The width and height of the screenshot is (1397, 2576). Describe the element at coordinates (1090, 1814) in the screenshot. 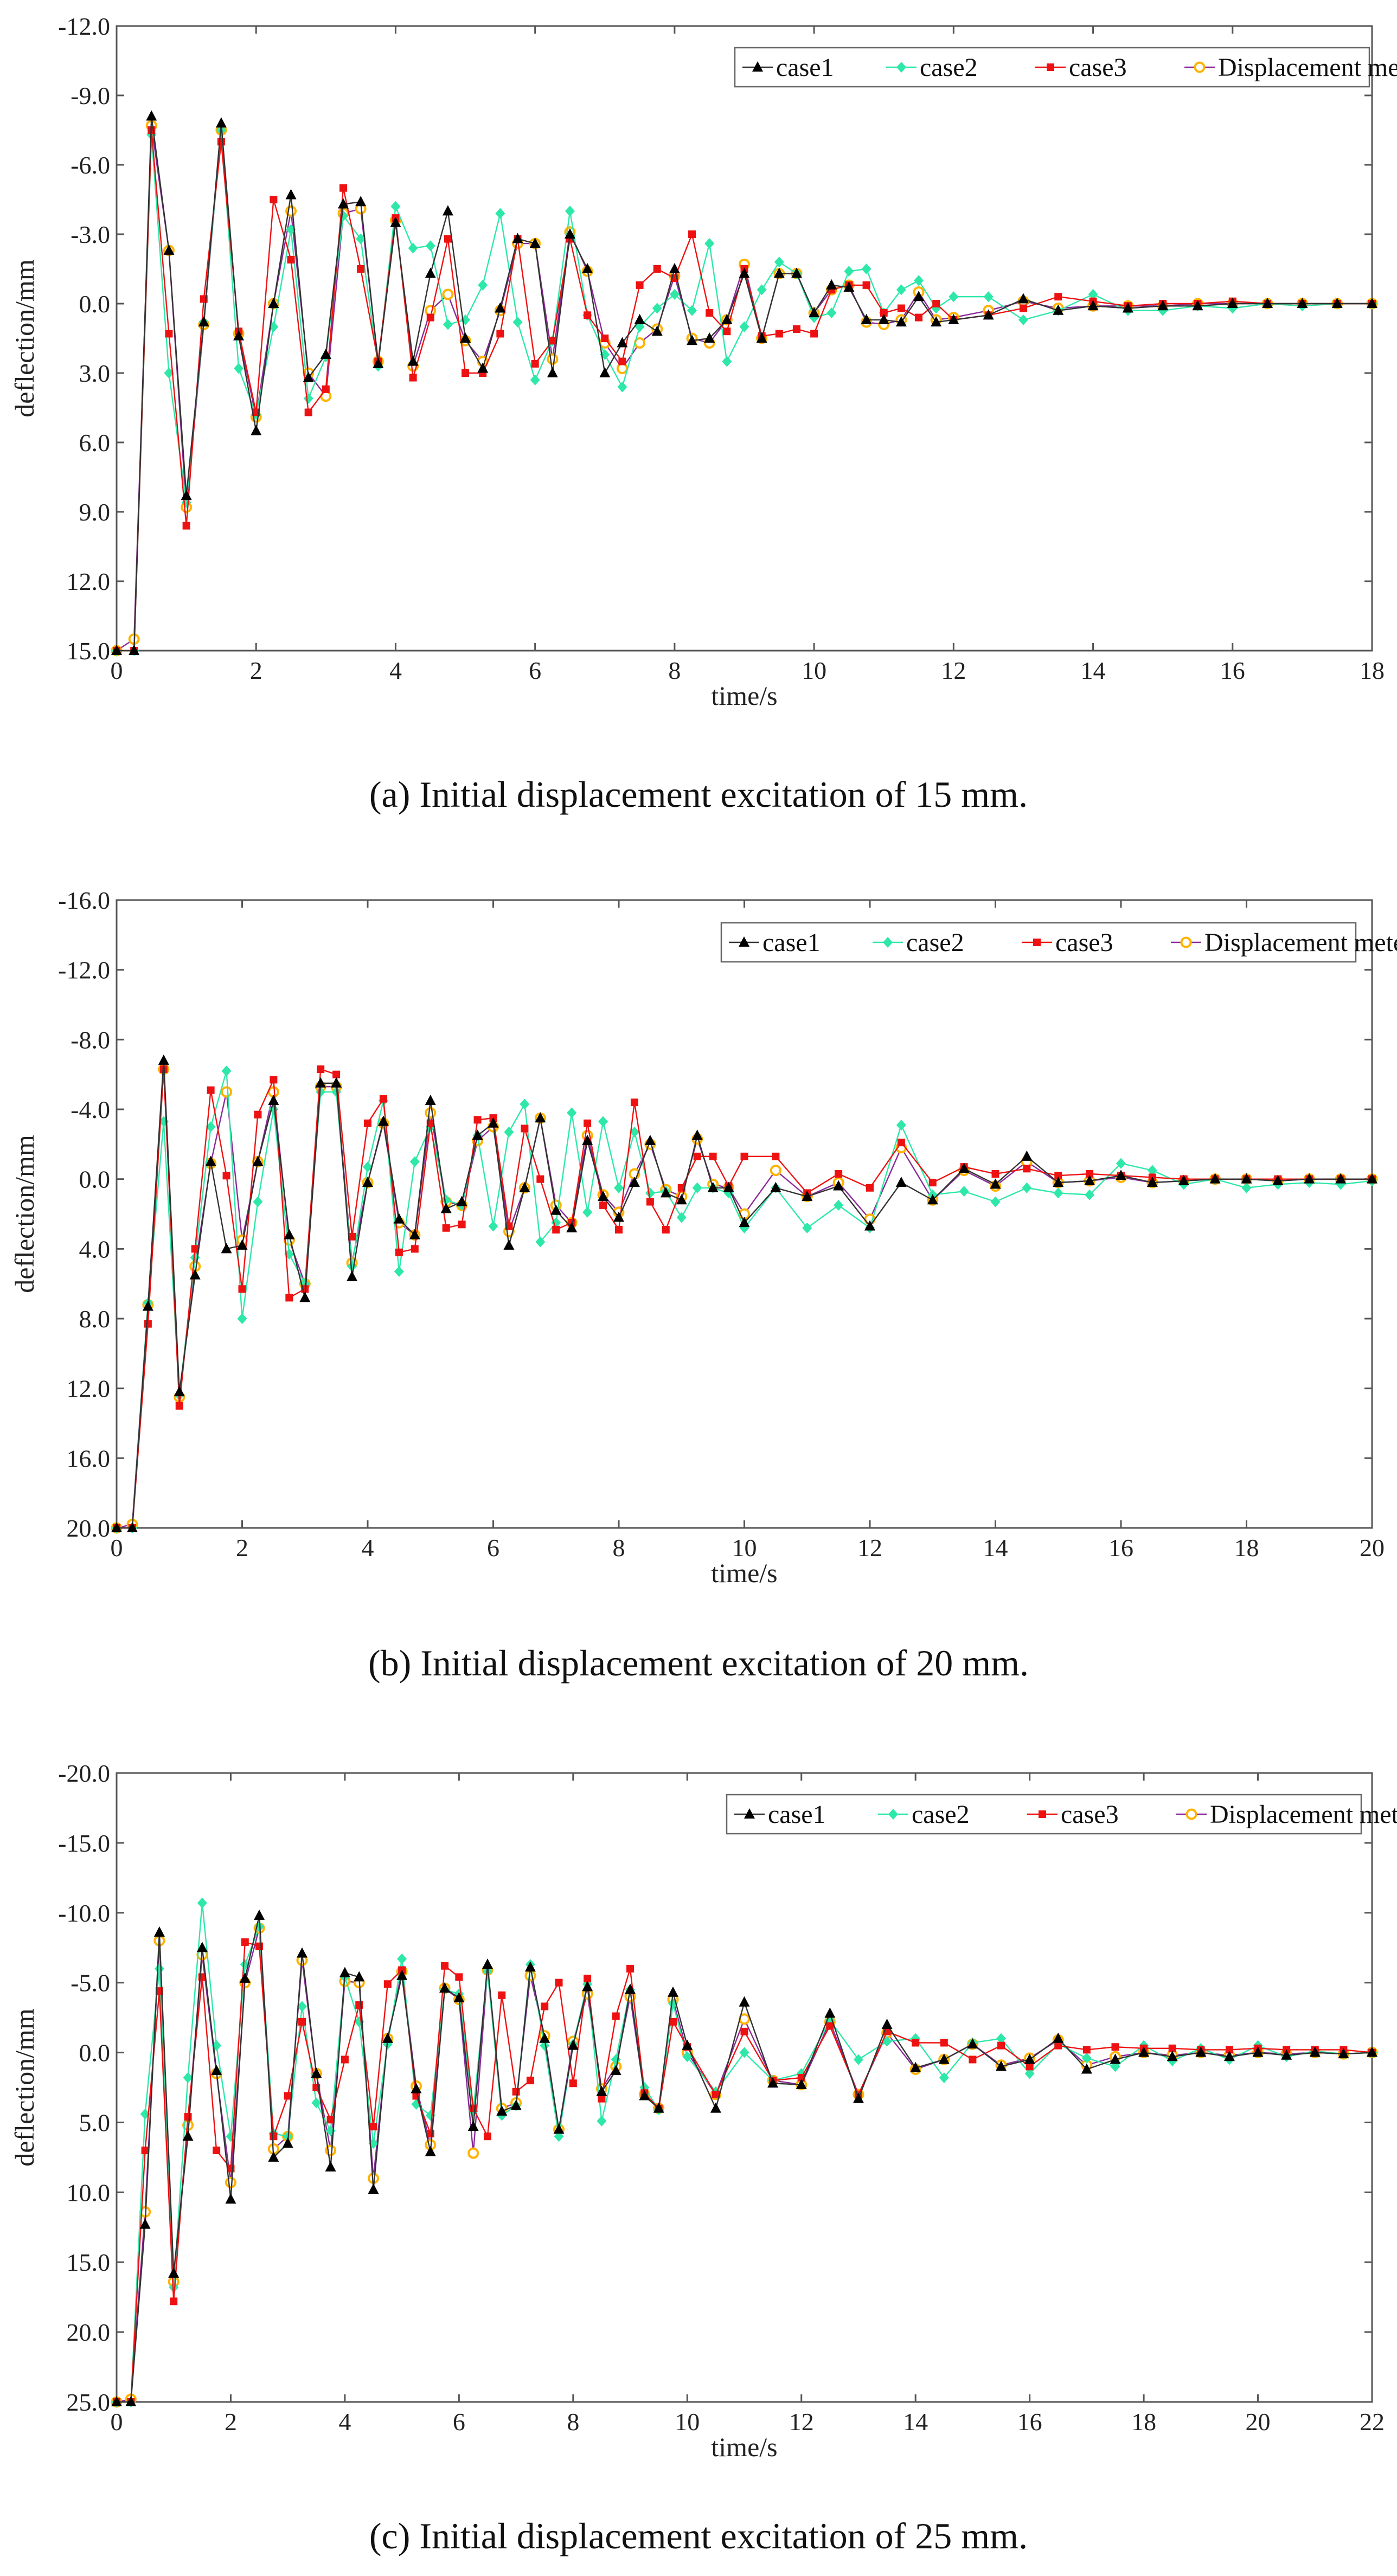

I see `legend-label: case3` at that location.